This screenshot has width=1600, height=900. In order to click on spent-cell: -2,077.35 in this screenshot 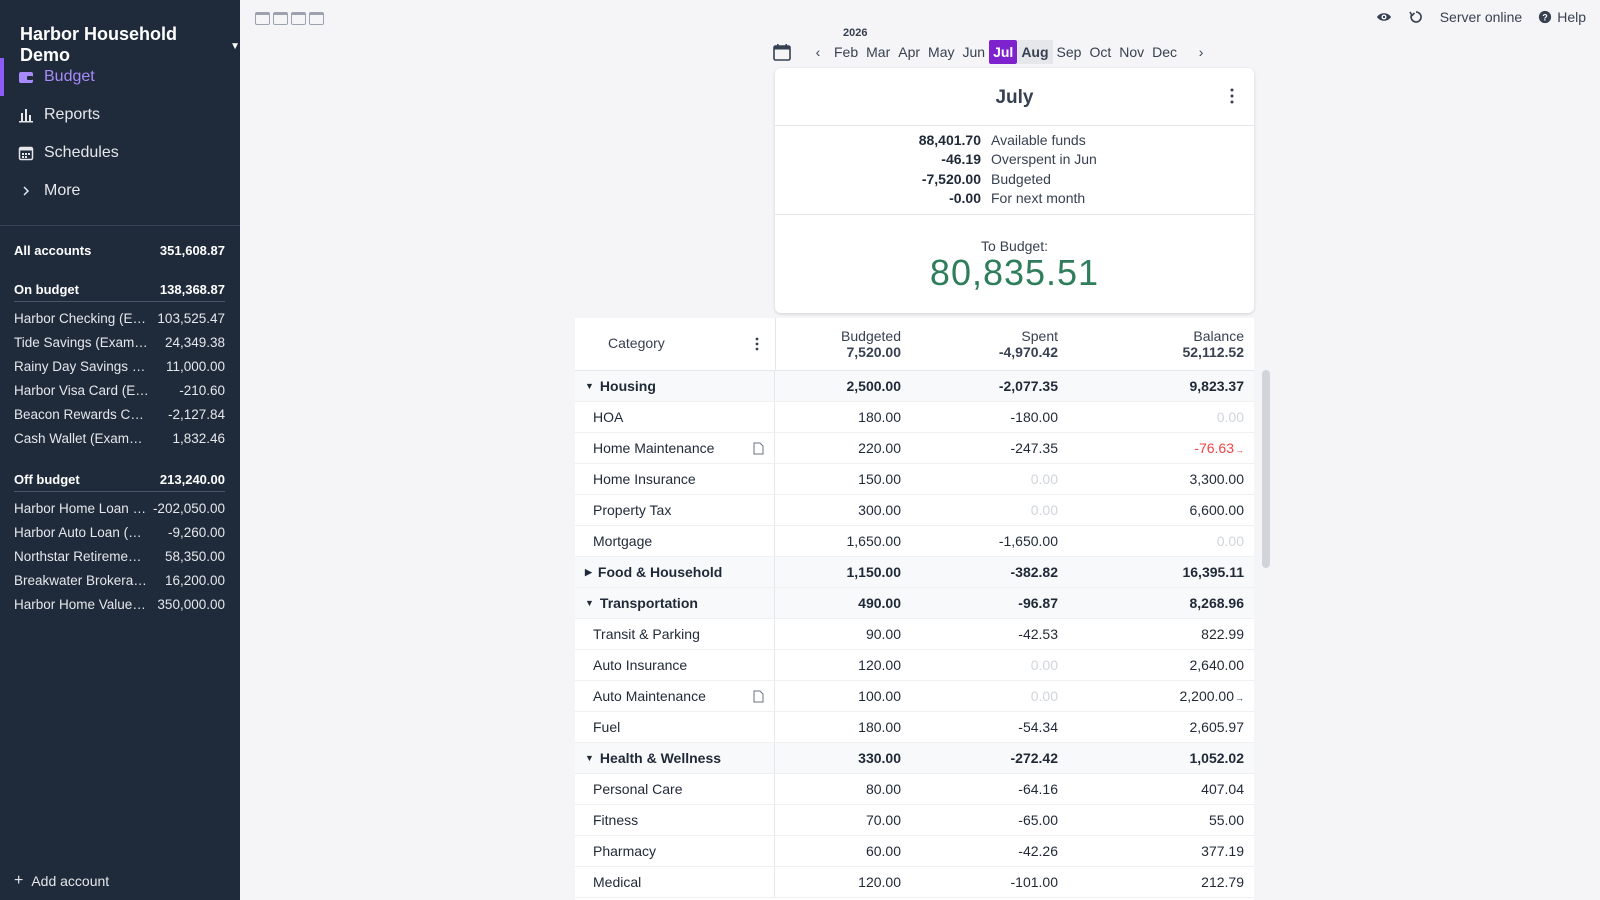, I will do `click(1028, 386)`.